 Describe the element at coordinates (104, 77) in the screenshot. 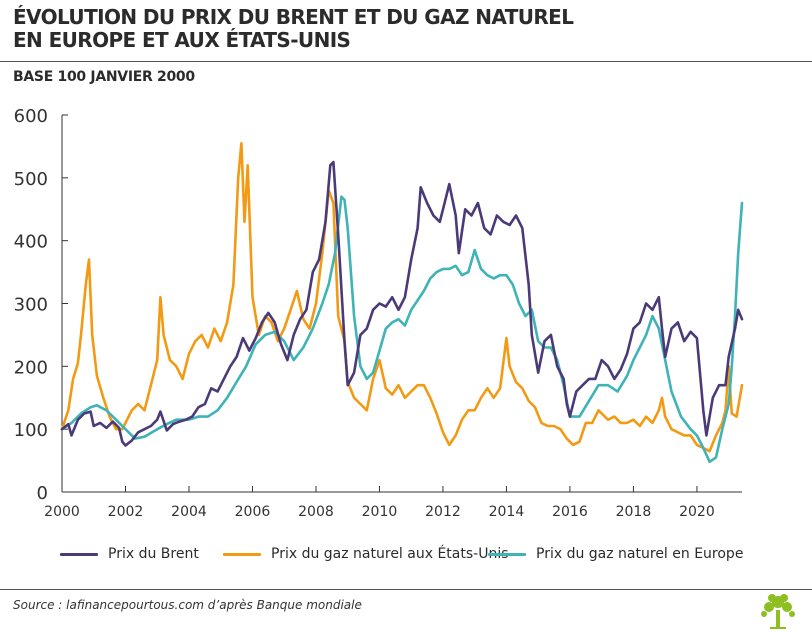

I see `chart-subtitle: BASE 100 JANVIER 2000` at that location.